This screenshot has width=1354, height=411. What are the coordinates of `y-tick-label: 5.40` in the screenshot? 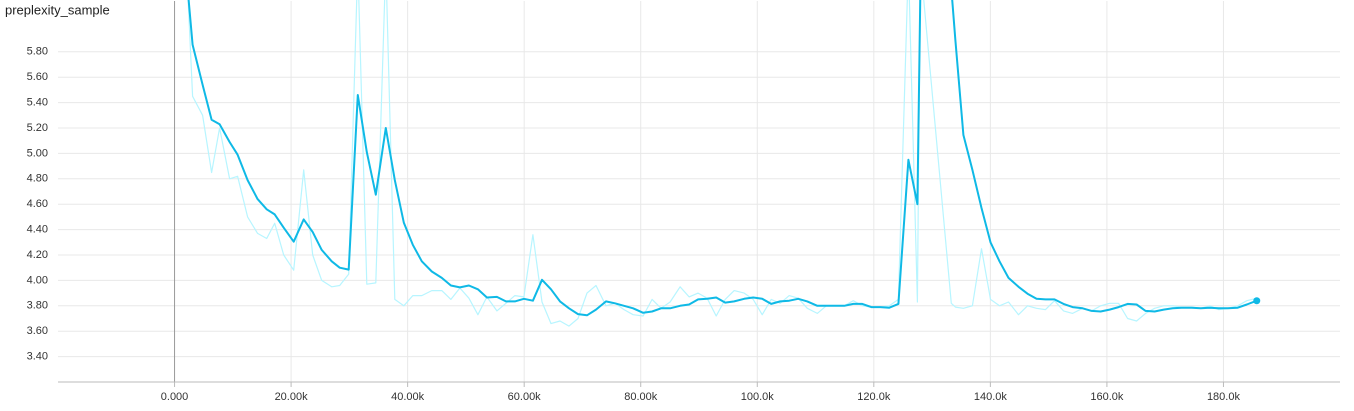 It's located at (37, 103).